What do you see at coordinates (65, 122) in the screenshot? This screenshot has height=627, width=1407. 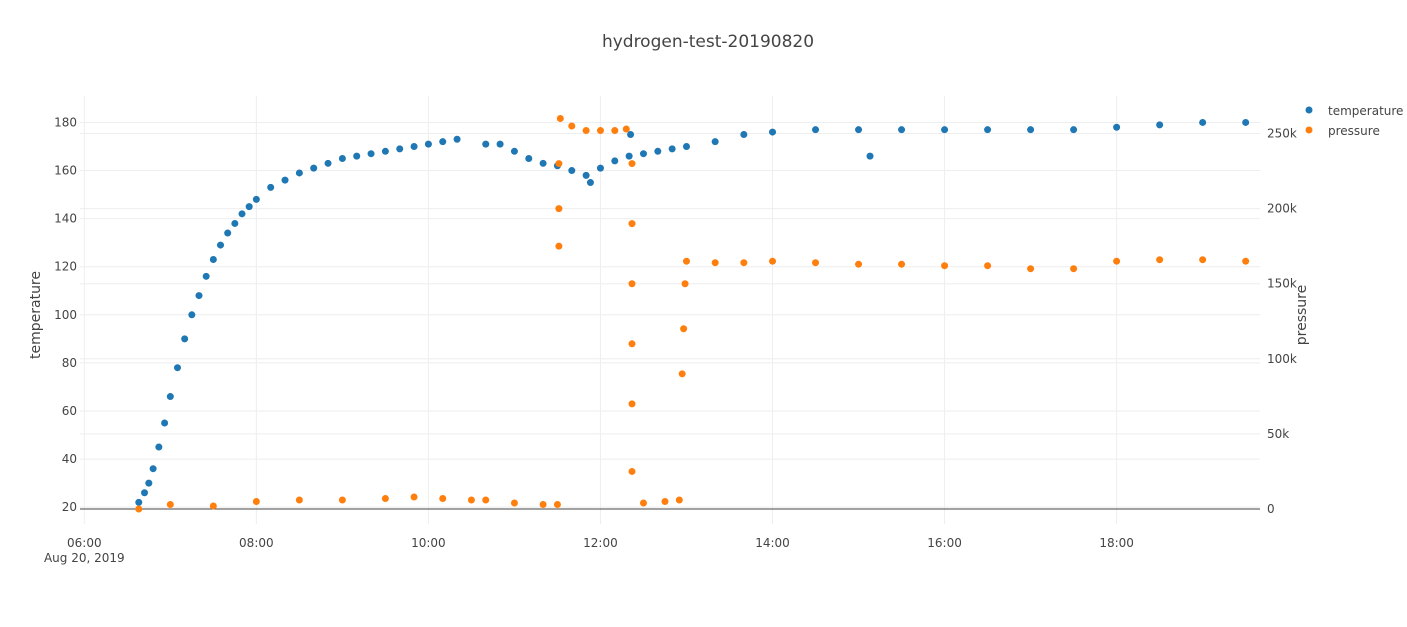 I see `y-tick-label: 180` at bounding box center [65, 122].